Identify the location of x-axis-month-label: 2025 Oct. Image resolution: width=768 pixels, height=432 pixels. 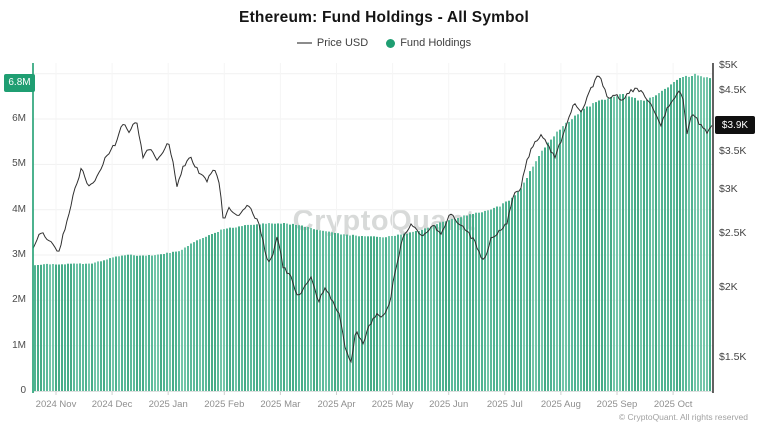
(673, 404).